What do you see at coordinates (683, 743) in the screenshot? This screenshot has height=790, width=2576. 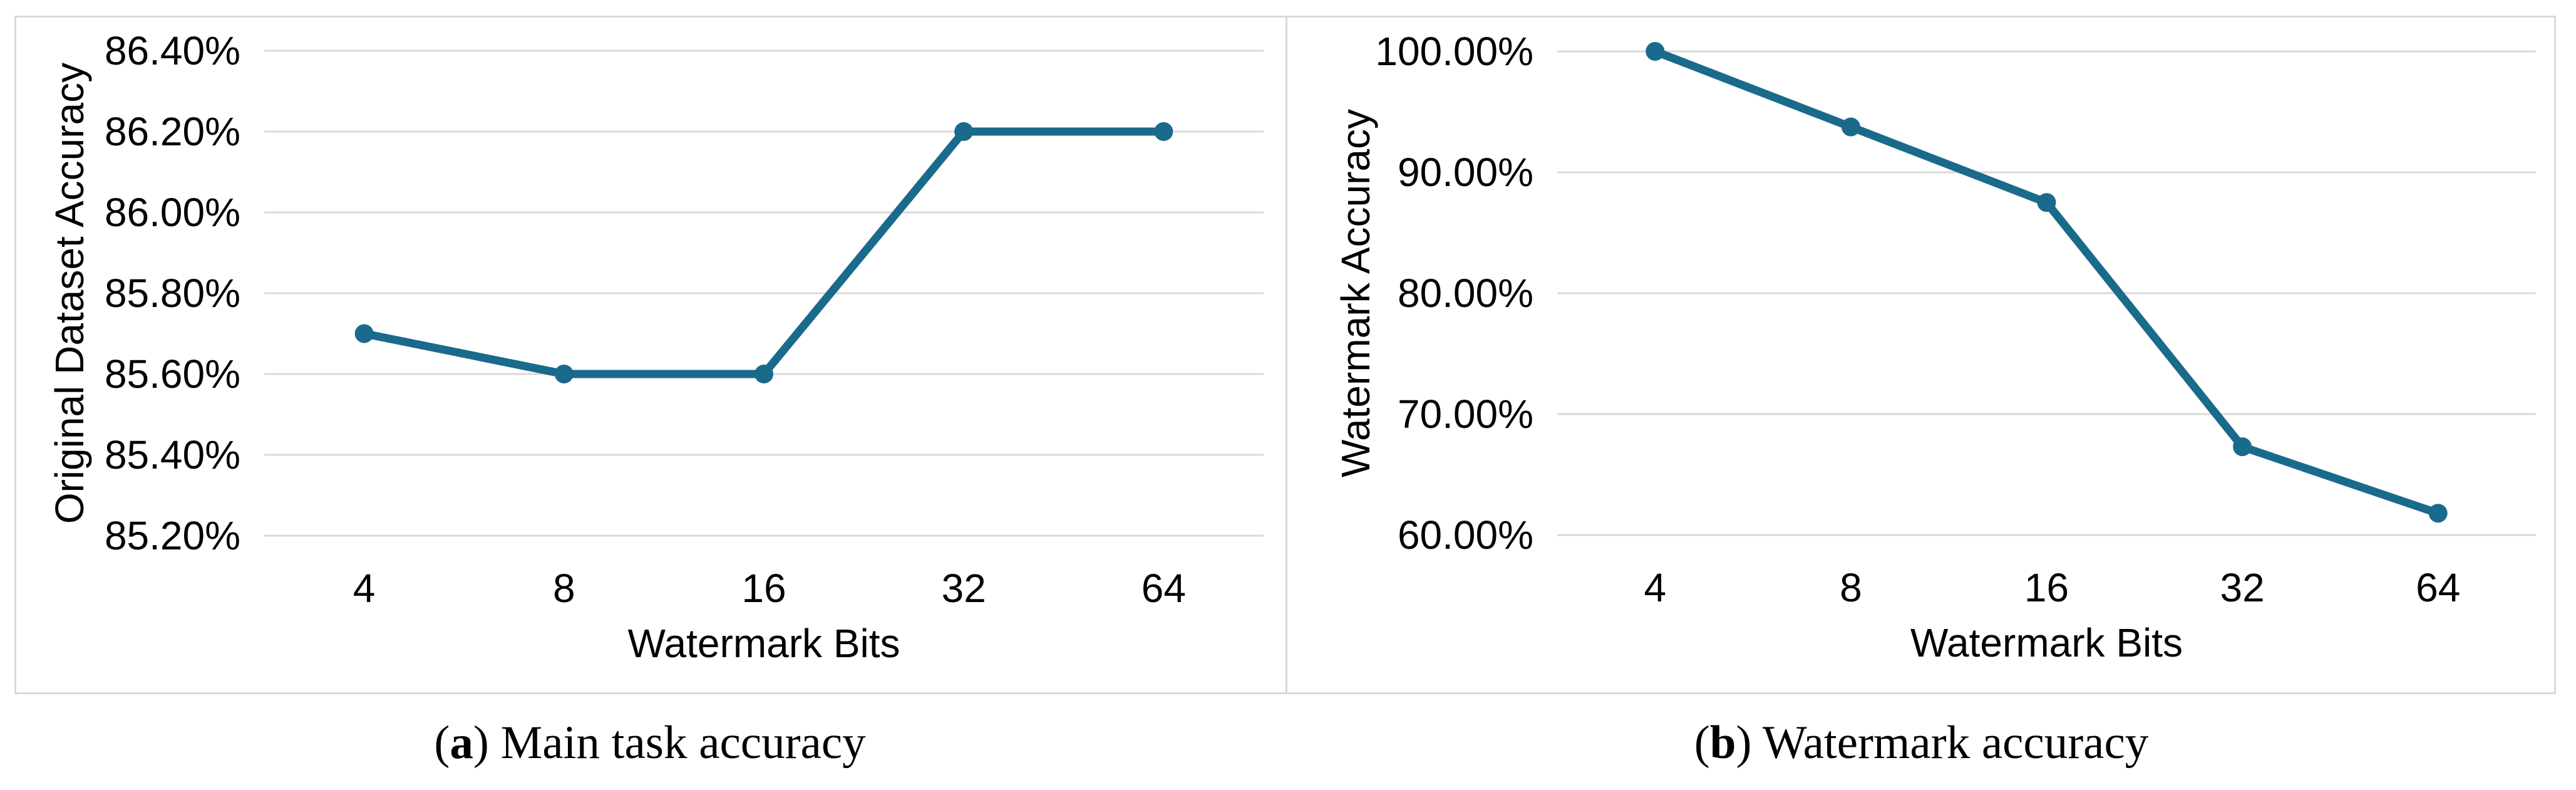 I see `caption-text: Main task accuracy` at bounding box center [683, 743].